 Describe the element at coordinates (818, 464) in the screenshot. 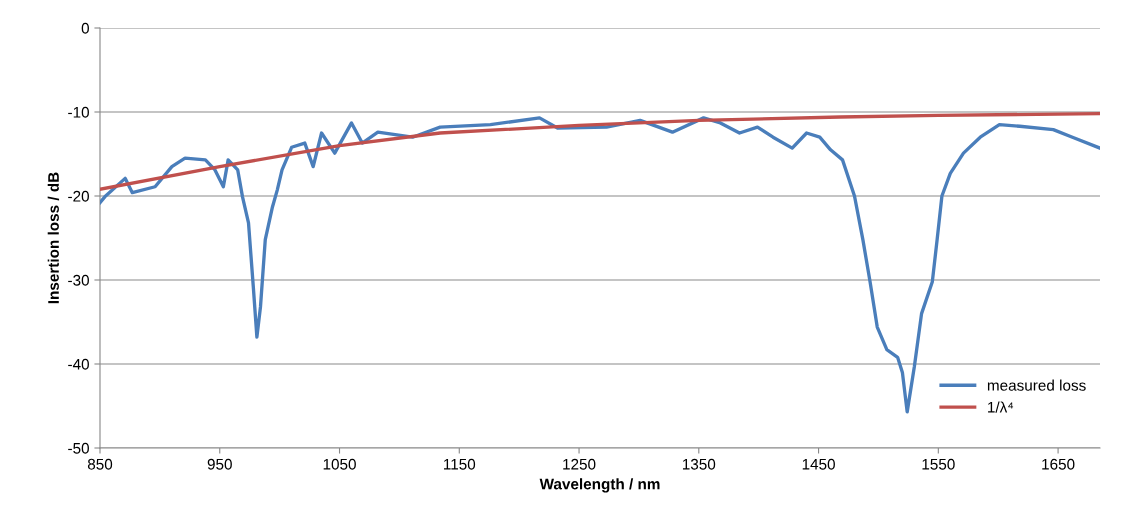

I see `x-tick-label: 1450` at that location.